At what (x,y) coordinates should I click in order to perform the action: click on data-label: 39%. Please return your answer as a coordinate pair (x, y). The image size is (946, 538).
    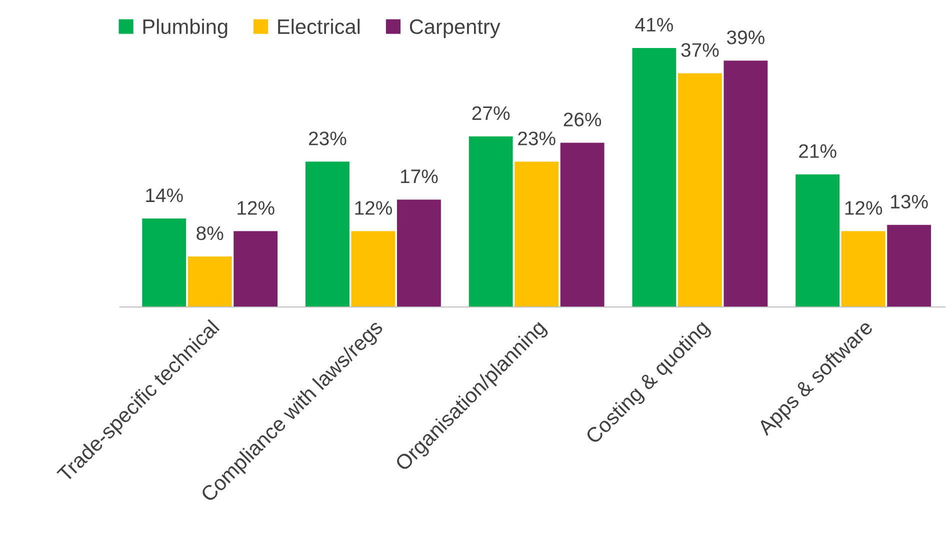
    Looking at the image, I should click on (745, 37).